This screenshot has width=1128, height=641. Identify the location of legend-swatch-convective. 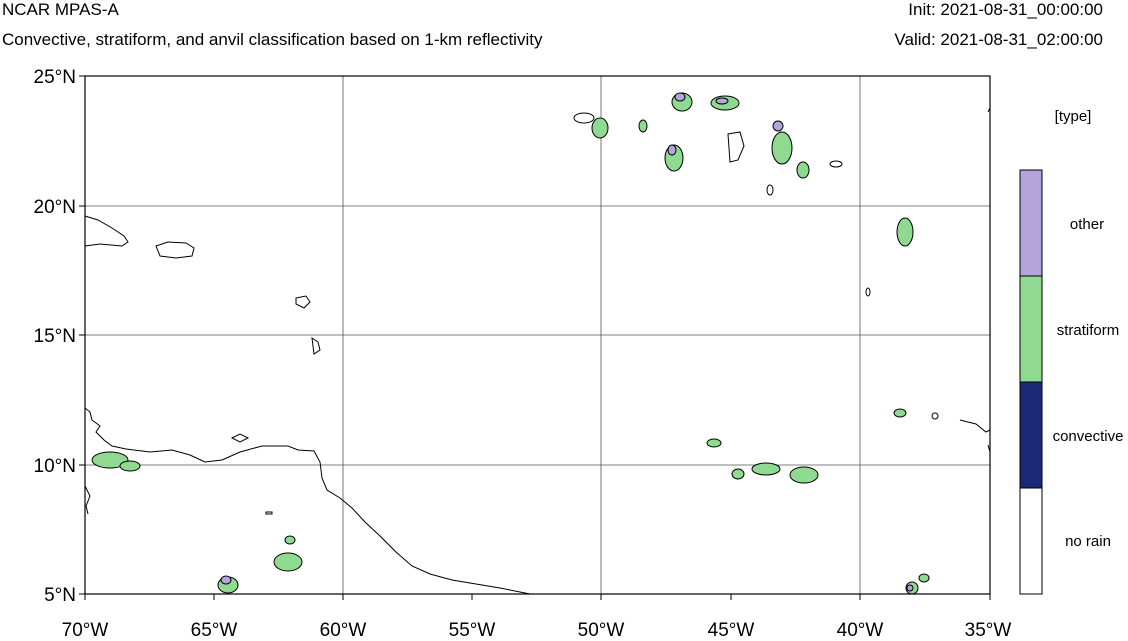
(1031, 435).